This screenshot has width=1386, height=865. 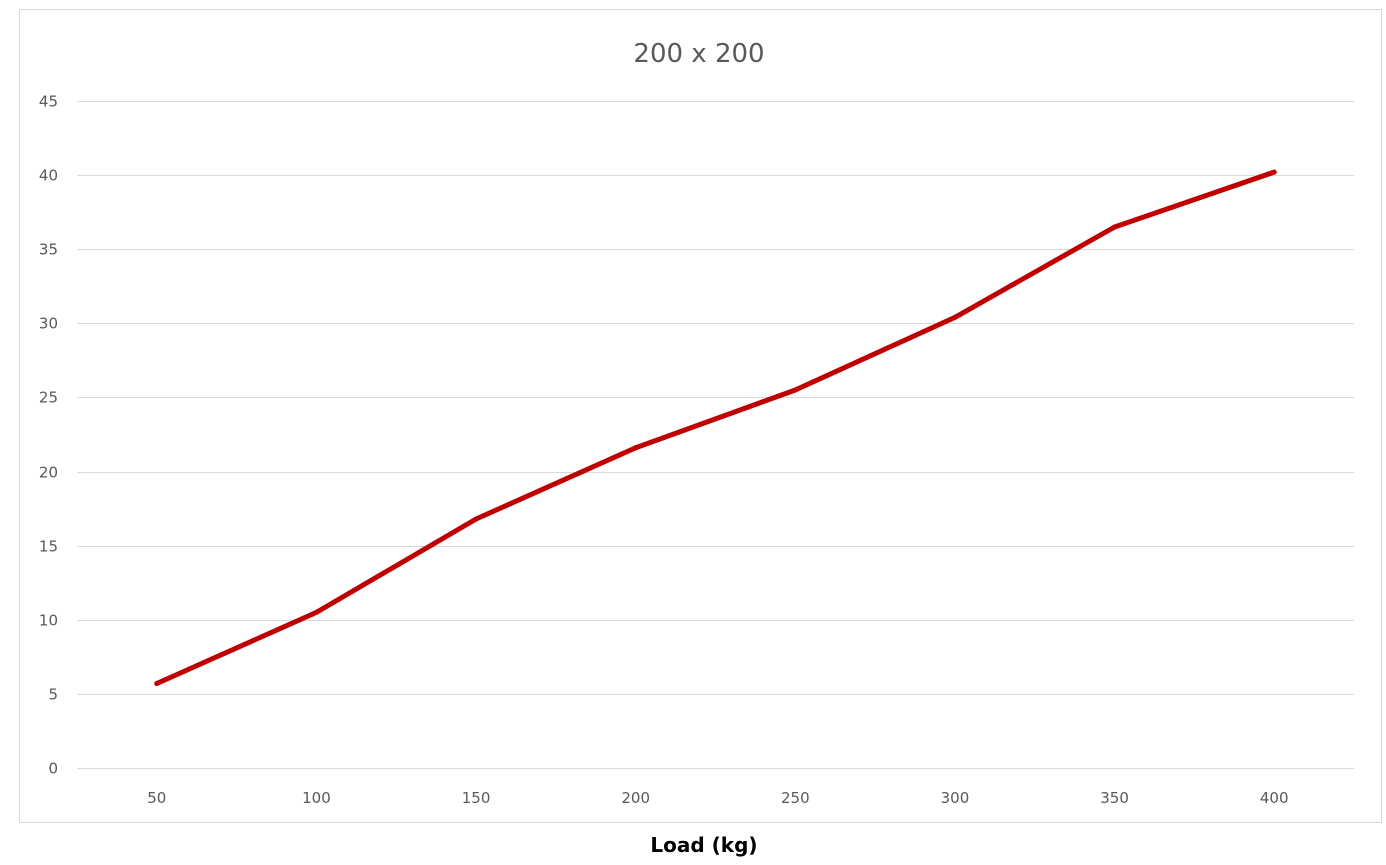 What do you see at coordinates (48, 398) in the screenshot?
I see `y-tick-label: 25` at bounding box center [48, 398].